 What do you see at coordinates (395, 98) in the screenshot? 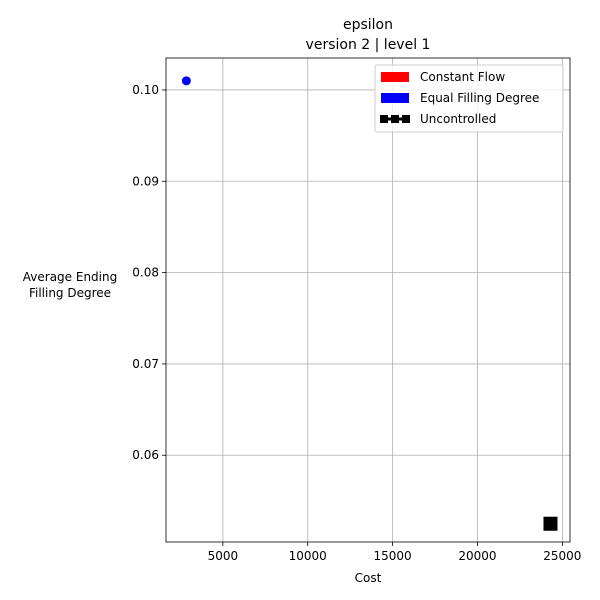
I see `legend-swatch-equal-filling-degree` at bounding box center [395, 98].